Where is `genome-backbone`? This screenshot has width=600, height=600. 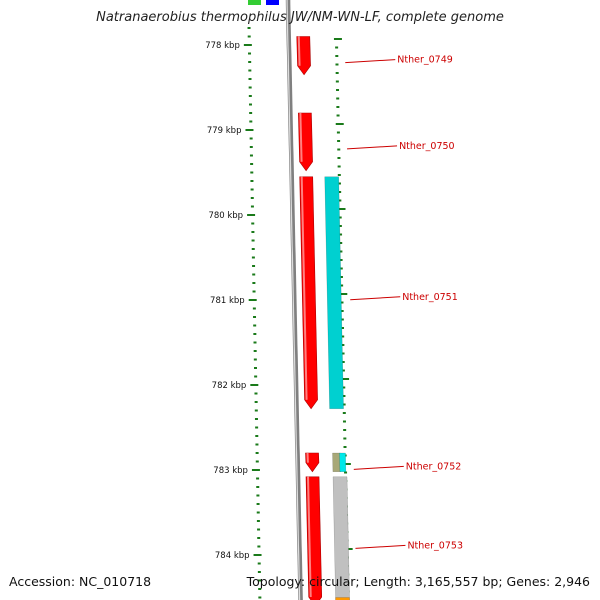
genome-backbone is located at coordinates (294, 300).